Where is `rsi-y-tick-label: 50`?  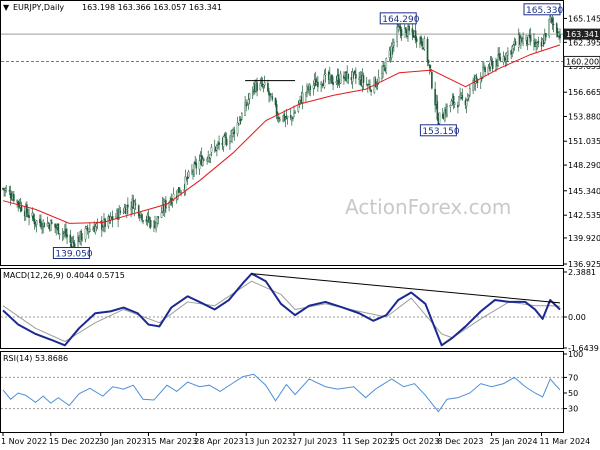
rsi-y-tick-label: 50 is located at coordinates (573, 393).